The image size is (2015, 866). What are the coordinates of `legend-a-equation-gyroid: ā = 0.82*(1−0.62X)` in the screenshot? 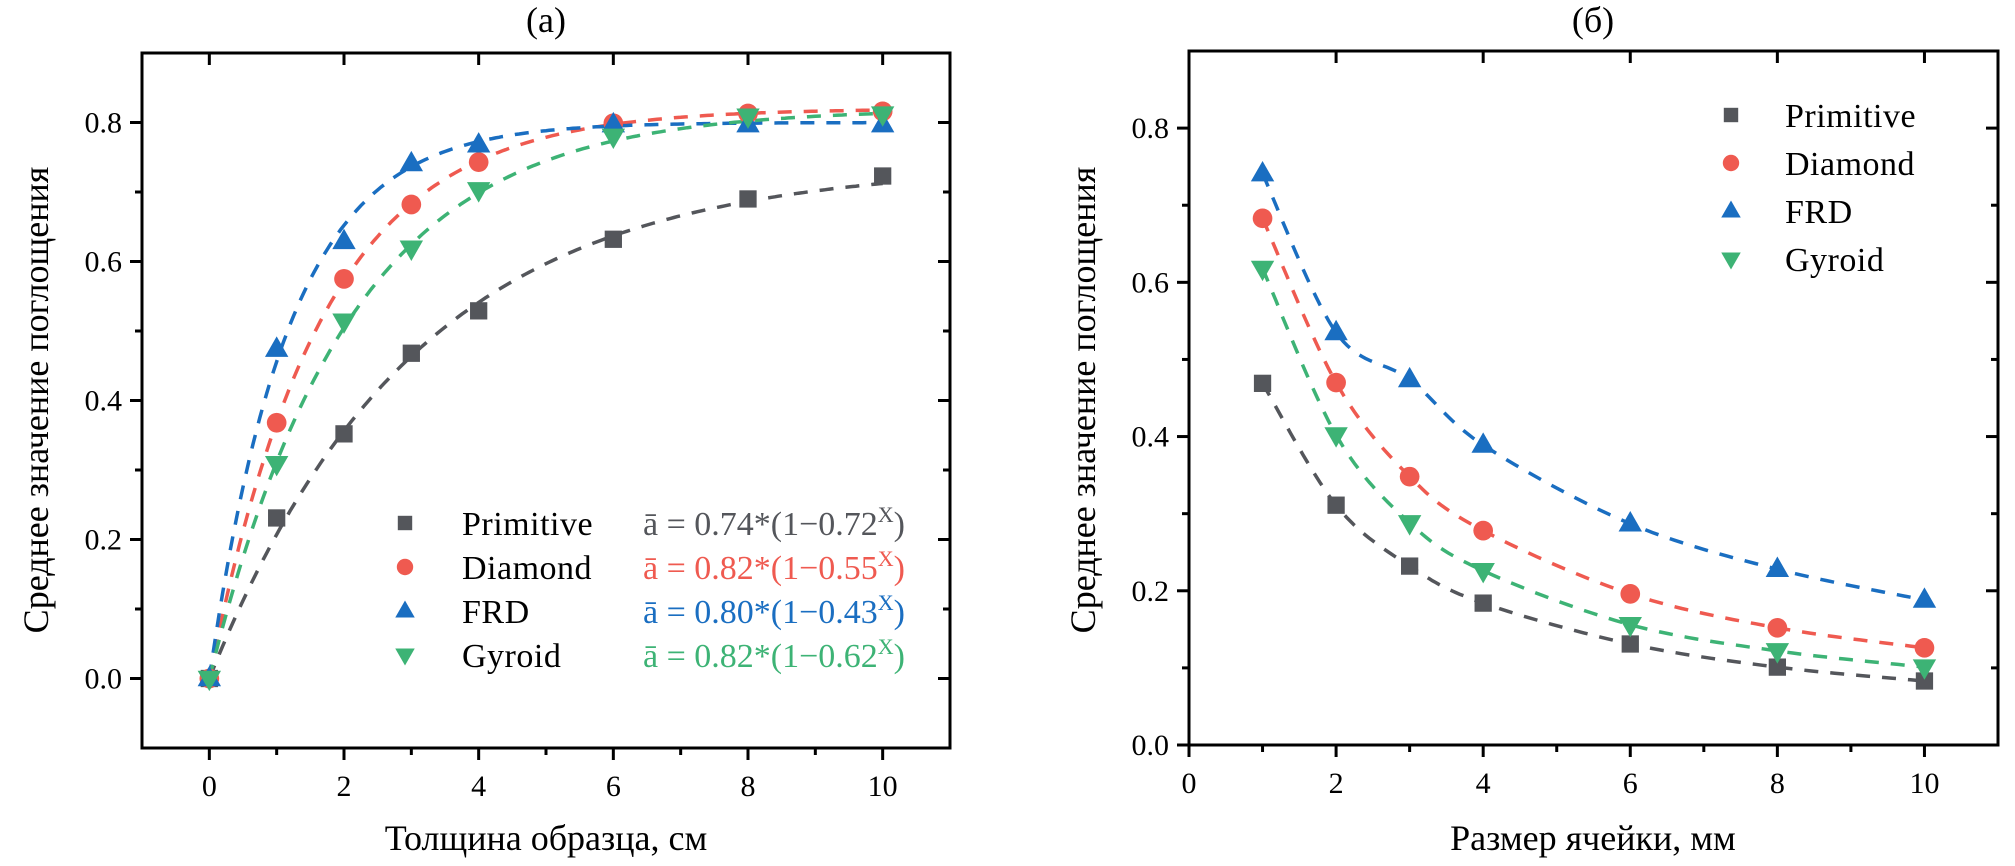 It's located at (774, 654).